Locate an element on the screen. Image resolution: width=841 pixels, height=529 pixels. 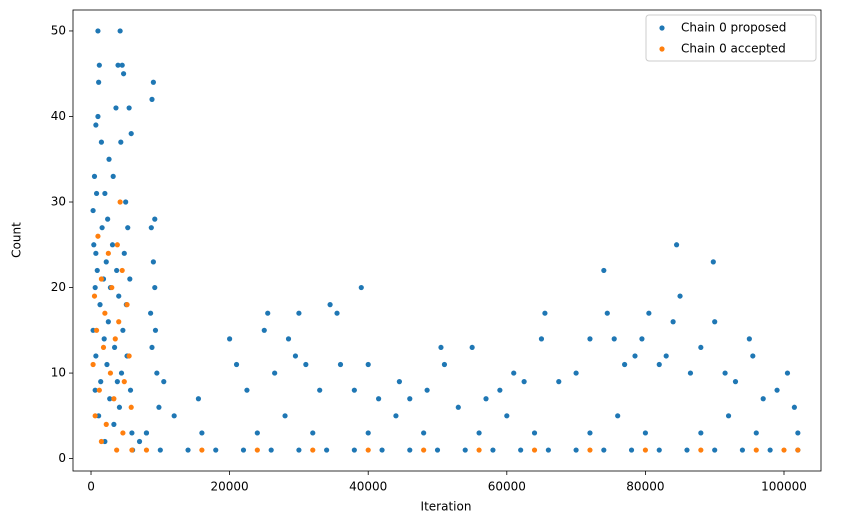
y-tick-label: 30 is located at coordinates (58, 202).